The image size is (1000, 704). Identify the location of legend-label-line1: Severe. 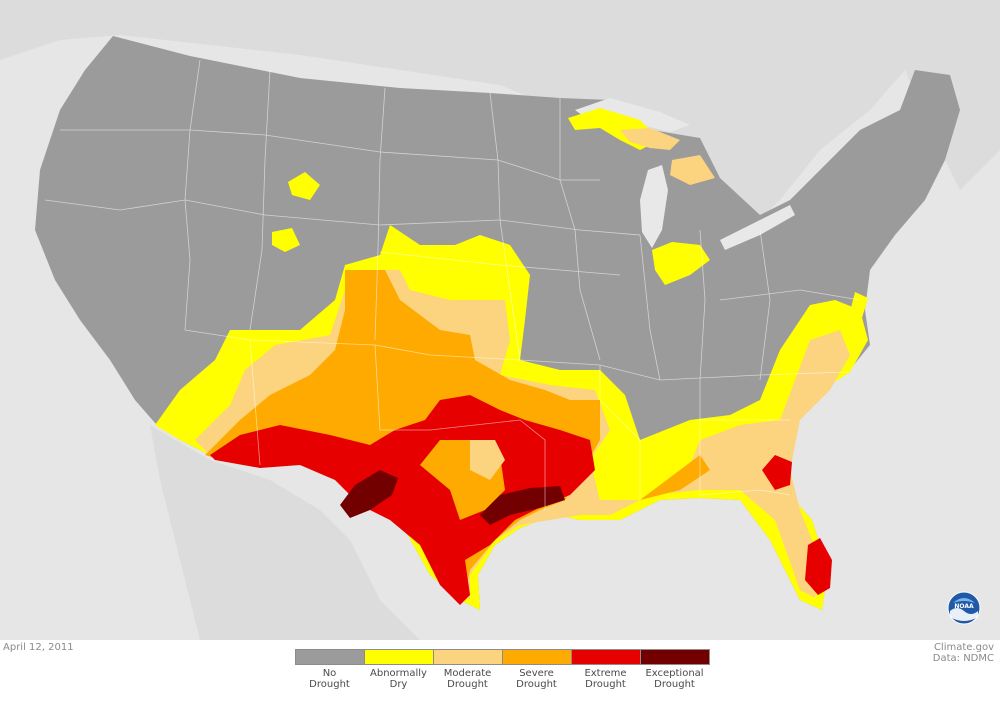
(536, 673).